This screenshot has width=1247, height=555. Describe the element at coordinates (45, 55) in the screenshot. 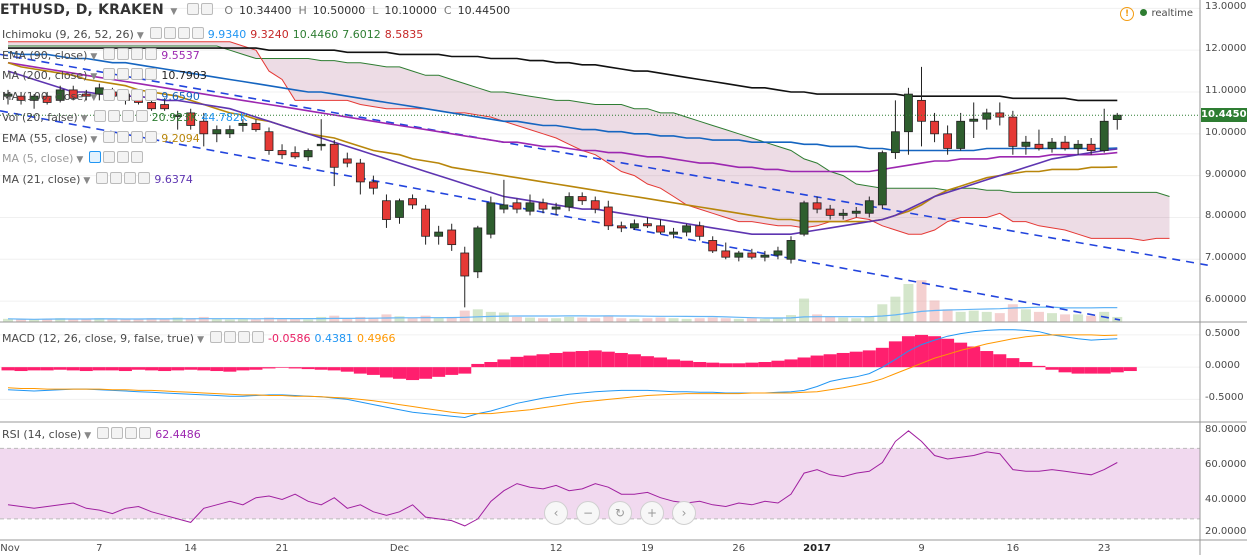

I see `indicator-label: EMA (90, close)` at that location.